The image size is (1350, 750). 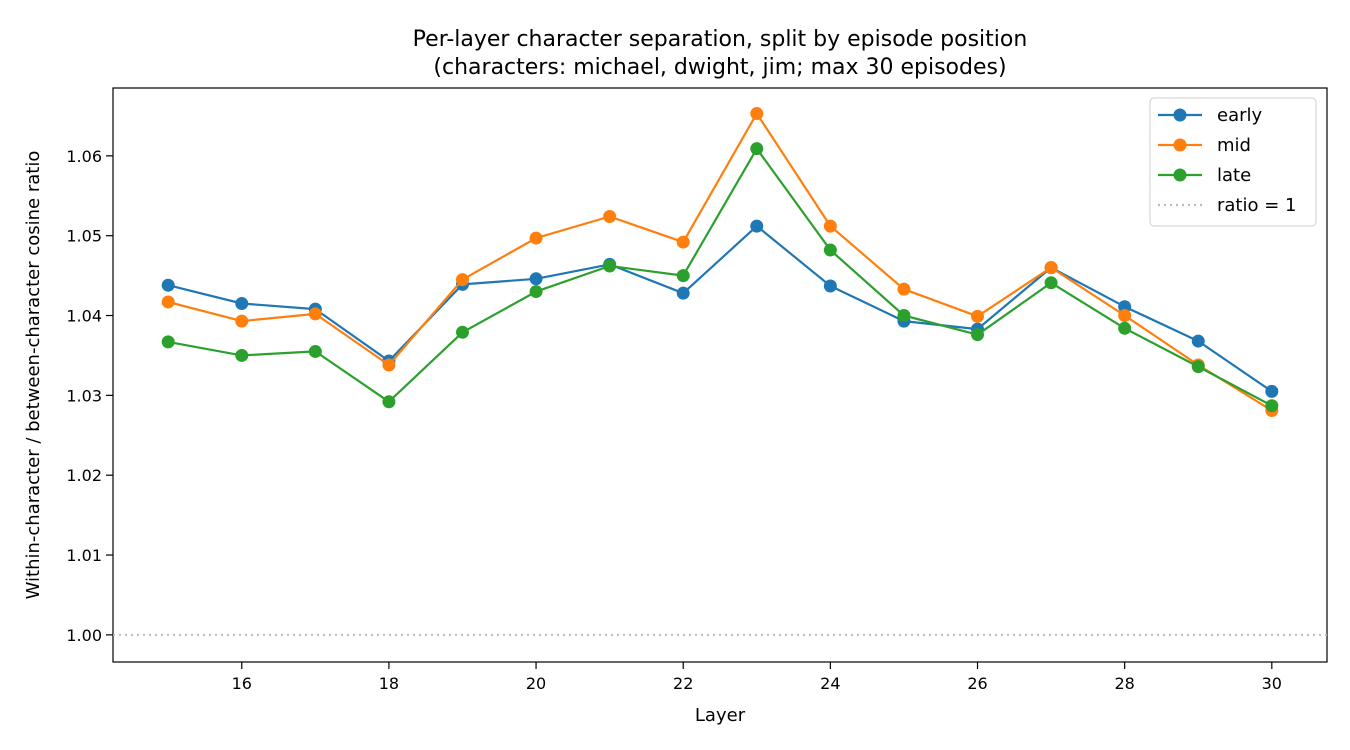 I want to click on x-tick-label: 22, so click(x=683, y=683).